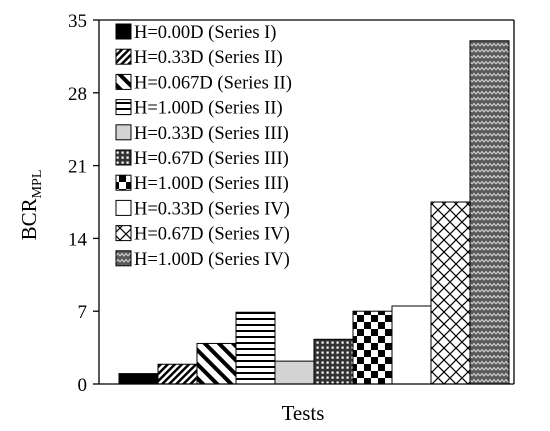  Describe the element at coordinates (83, 203) in the screenshot. I see `y-ticks: 0 7 14 21 28 35` at that location.